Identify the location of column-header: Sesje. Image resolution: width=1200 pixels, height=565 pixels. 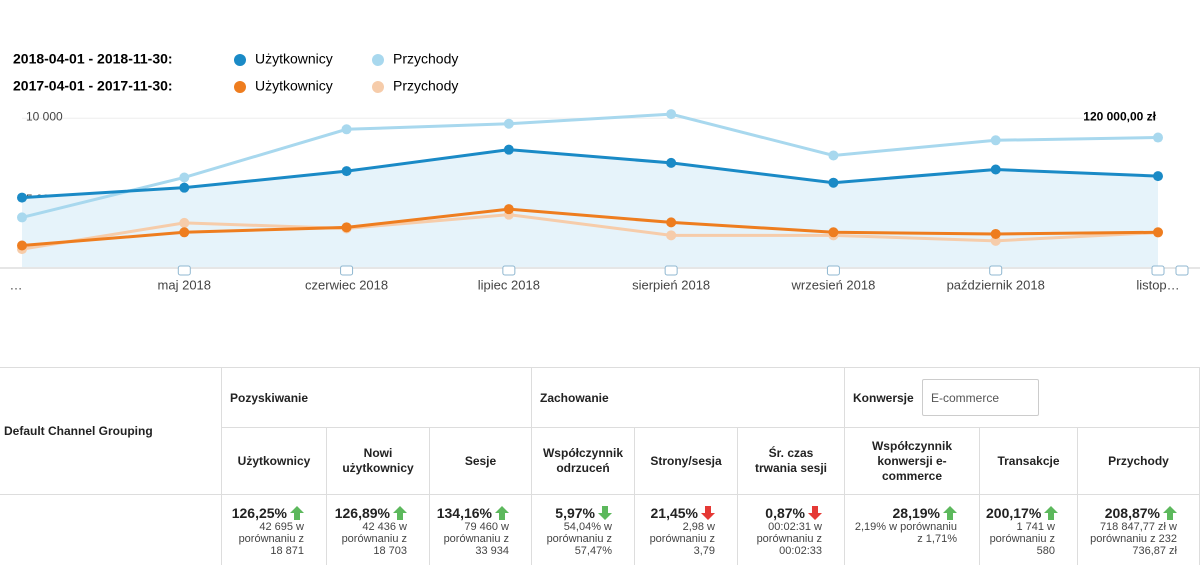
(481, 461).